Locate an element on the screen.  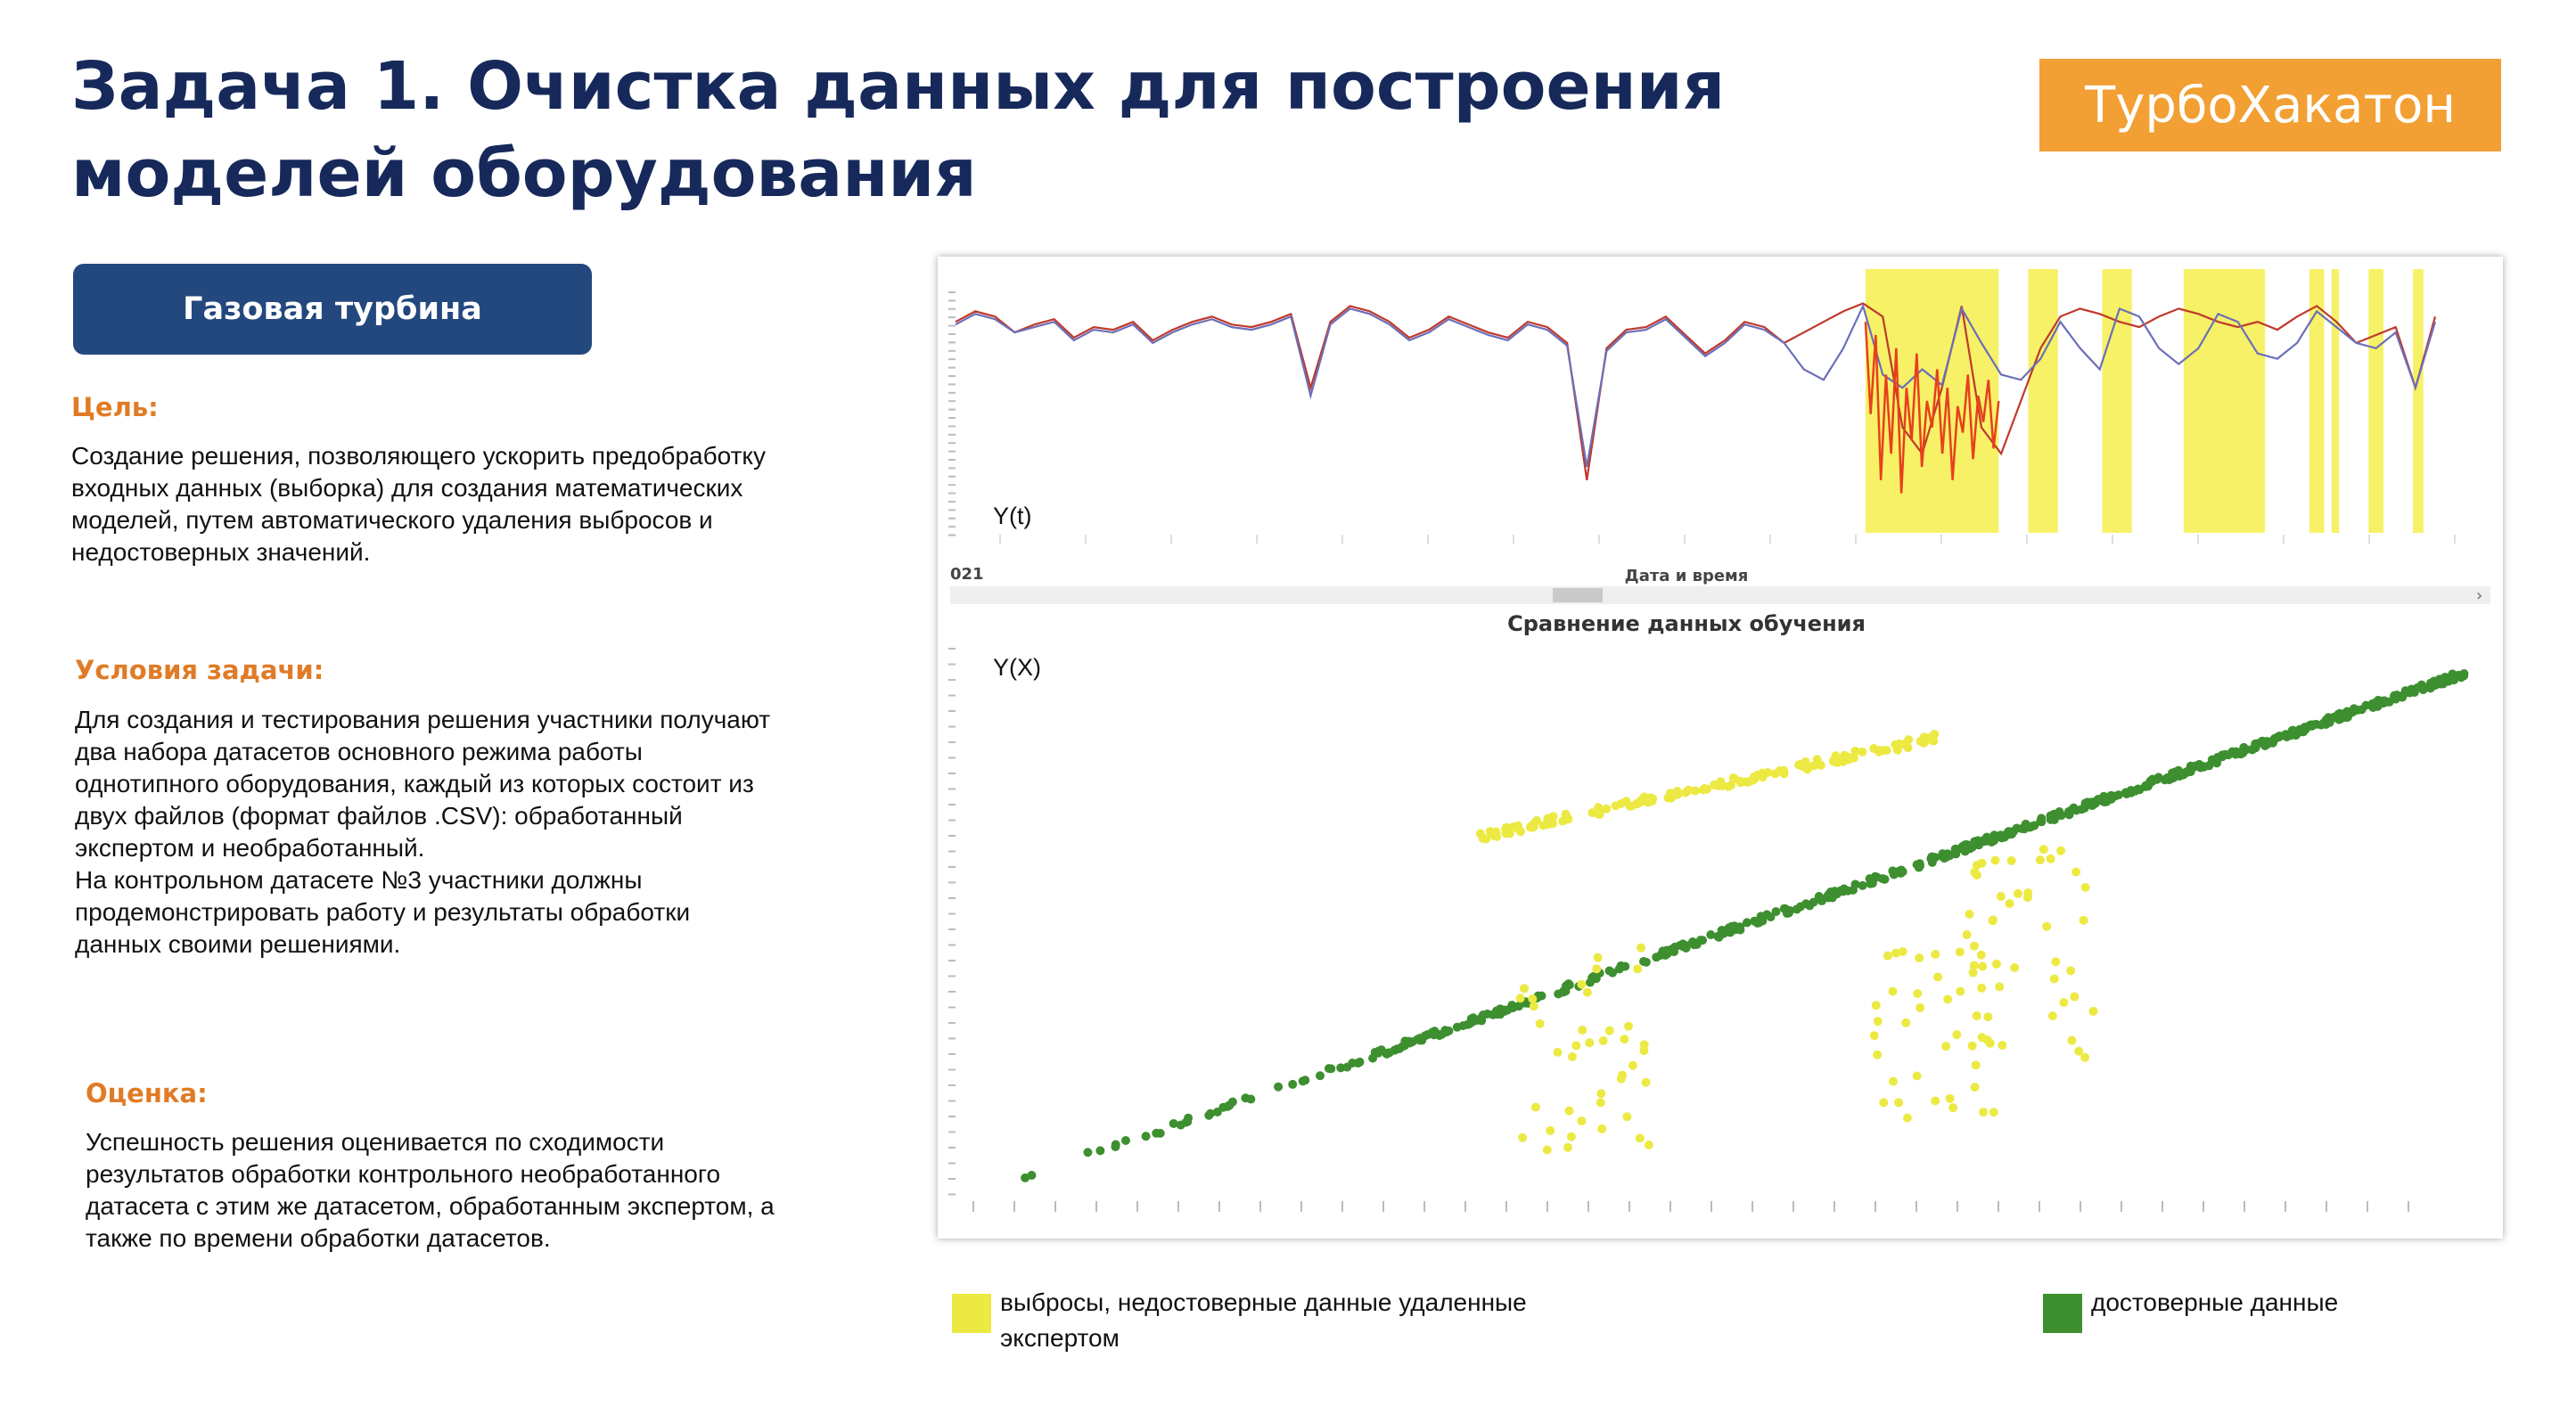
scatter-chart-label: Y(X) is located at coordinates (1017, 667).